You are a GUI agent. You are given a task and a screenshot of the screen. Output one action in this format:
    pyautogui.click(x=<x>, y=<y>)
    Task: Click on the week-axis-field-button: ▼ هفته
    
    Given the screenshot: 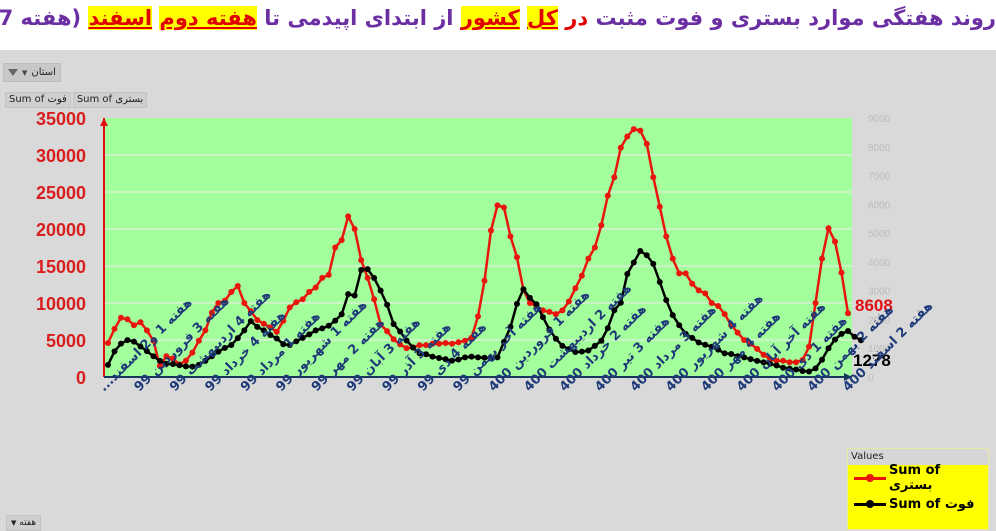 What is the action you would take?
    pyautogui.click(x=24, y=523)
    